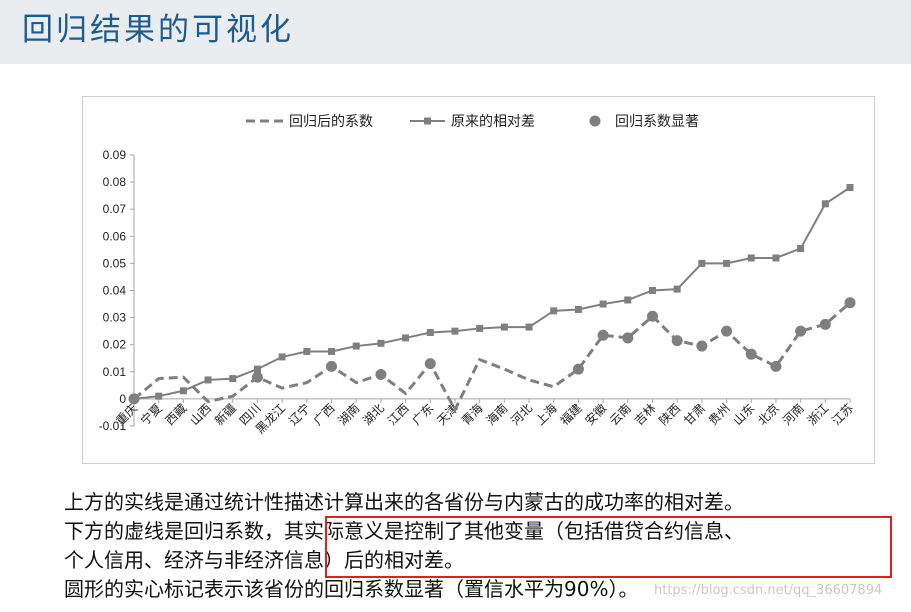  Describe the element at coordinates (818, 414) in the screenshot. I see `x-tick-label: 浙江` at that location.